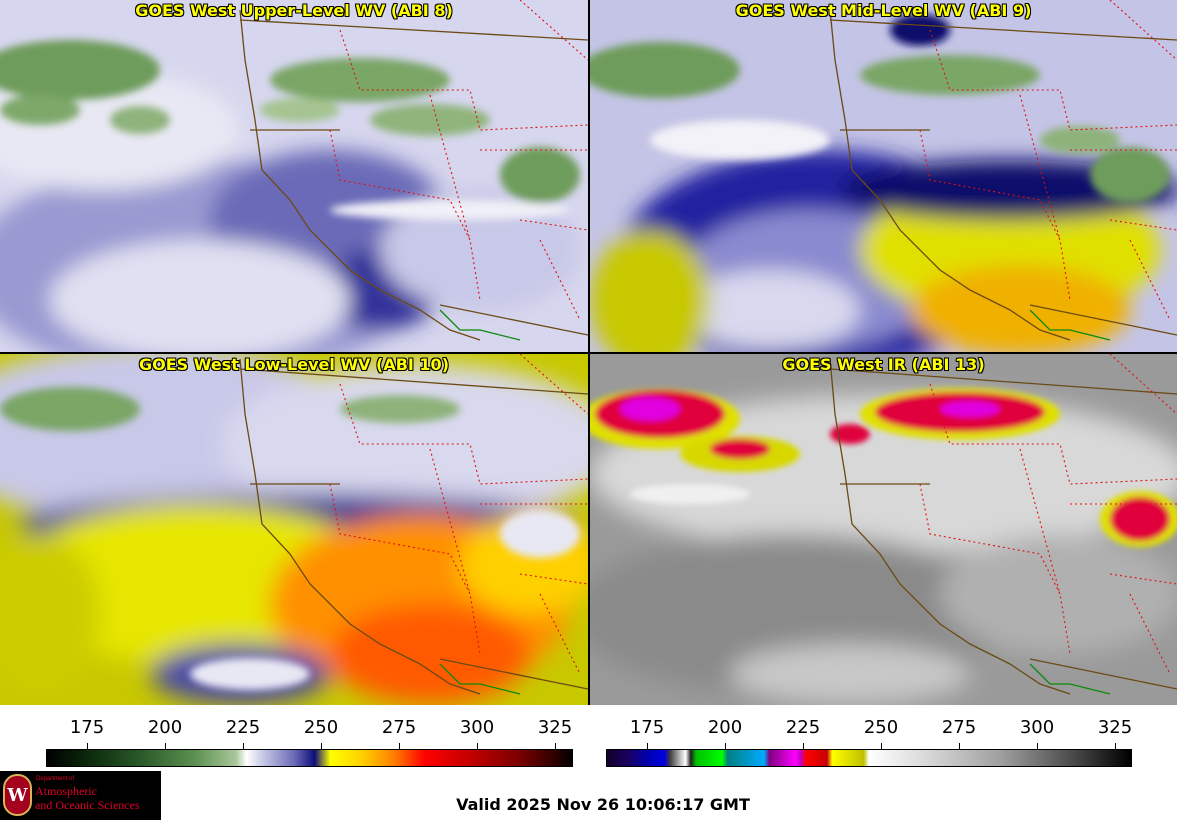 The image size is (1177, 820). I want to click on logo-line-2: and Oceanic Sciences, so click(87, 805).